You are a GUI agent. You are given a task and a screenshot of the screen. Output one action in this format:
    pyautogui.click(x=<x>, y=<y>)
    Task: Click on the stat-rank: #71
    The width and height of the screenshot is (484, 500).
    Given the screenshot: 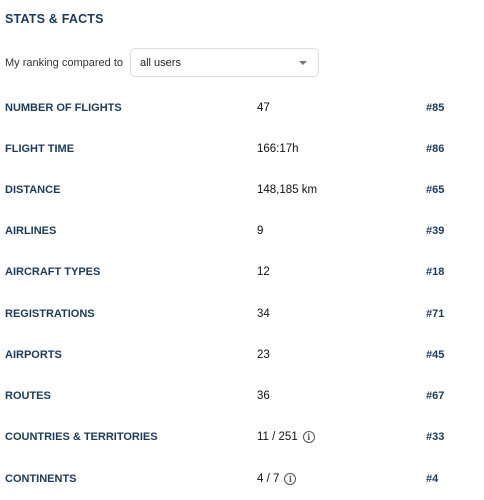 What is the action you would take?
    pyautogui.click(x=435, y=314)
    